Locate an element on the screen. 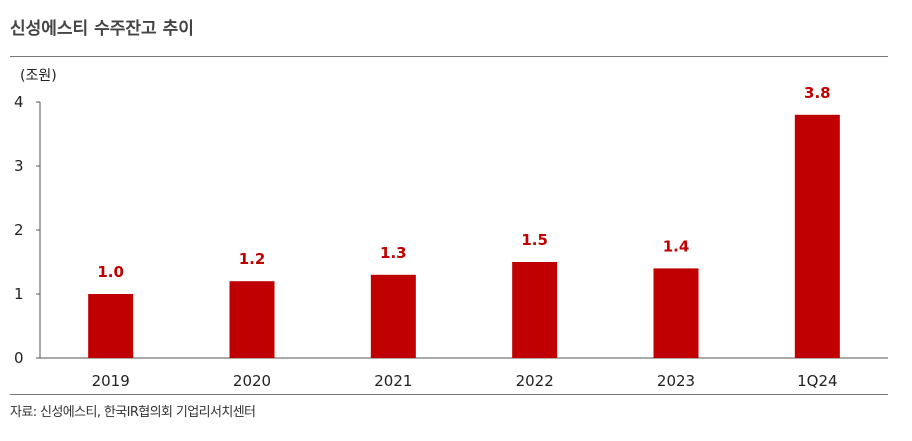  bar-2019 is located at coordinates (111, 326).